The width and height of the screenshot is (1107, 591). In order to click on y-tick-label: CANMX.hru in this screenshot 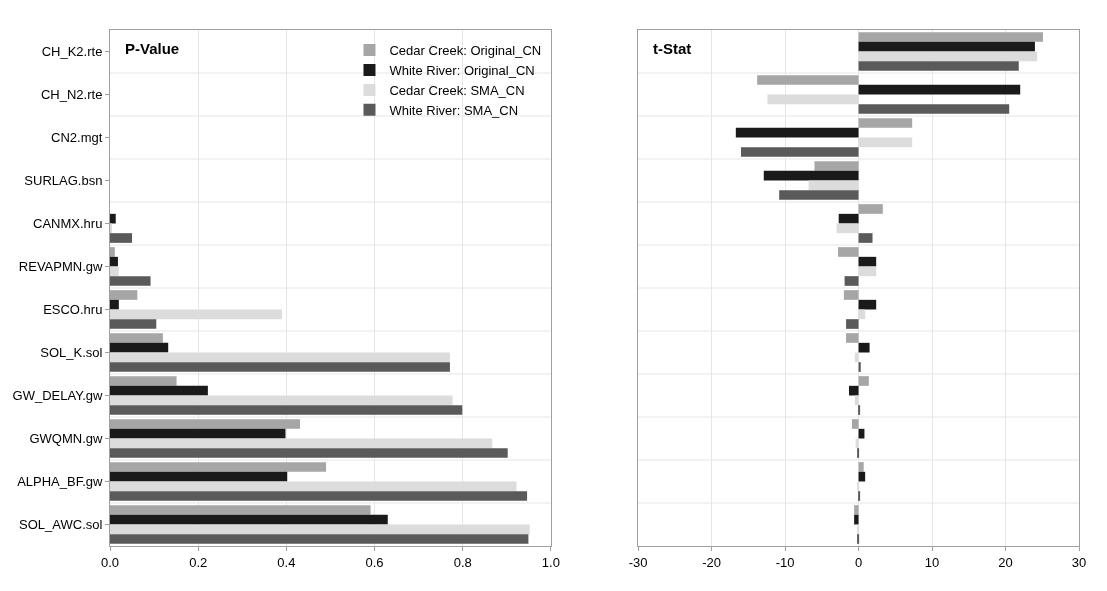, I will do `click(68, 224)`.